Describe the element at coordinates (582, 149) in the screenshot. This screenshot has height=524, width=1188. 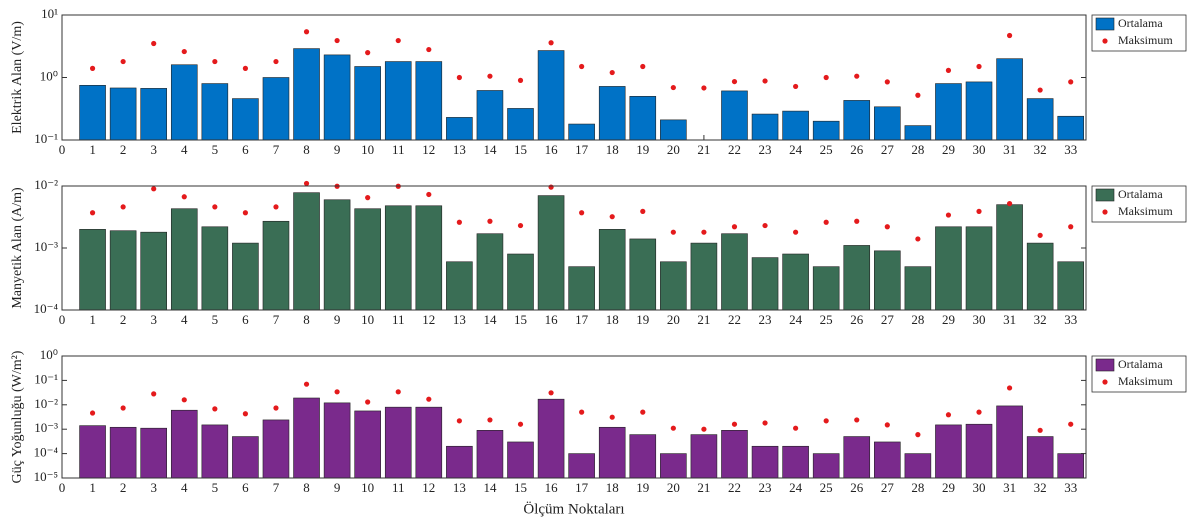
I see `x-tick-label: 17` at that location.